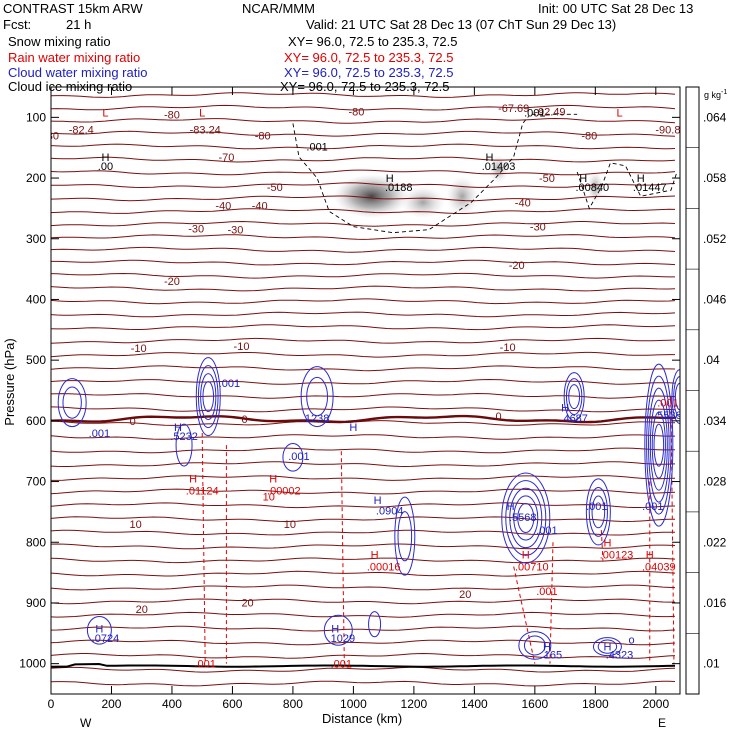 This screenshot has height=740, width=740. I want to click on colorbar-tick-label-2: .052, so click(715, 239).